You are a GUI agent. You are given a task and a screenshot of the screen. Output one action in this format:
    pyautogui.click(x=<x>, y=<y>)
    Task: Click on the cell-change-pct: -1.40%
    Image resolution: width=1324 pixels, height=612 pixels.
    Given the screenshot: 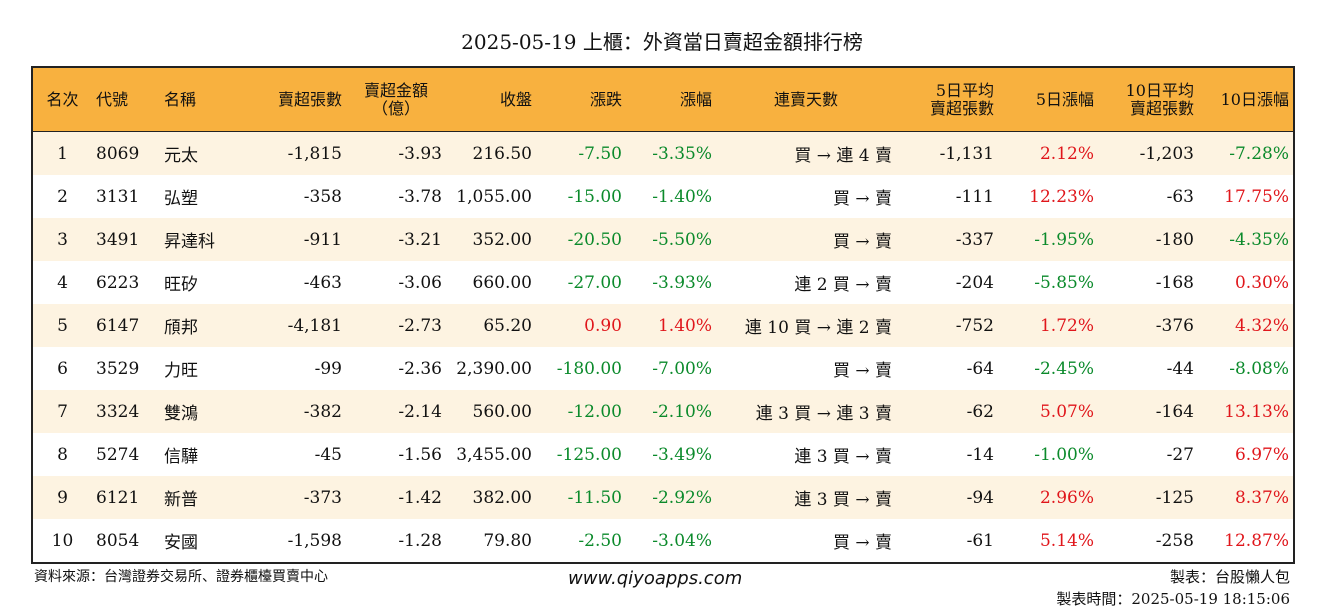 What is the action you would take?
    pyautogui.click(x=671, y=196)
    